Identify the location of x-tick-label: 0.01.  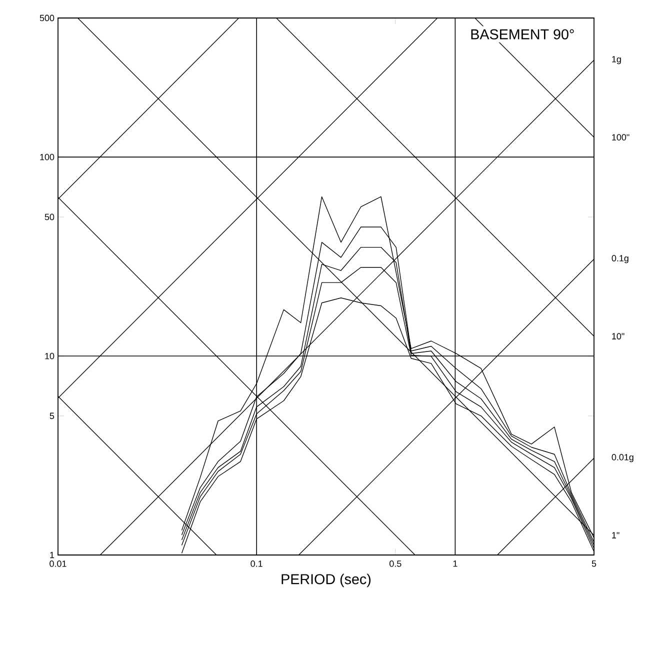
(58, 563).